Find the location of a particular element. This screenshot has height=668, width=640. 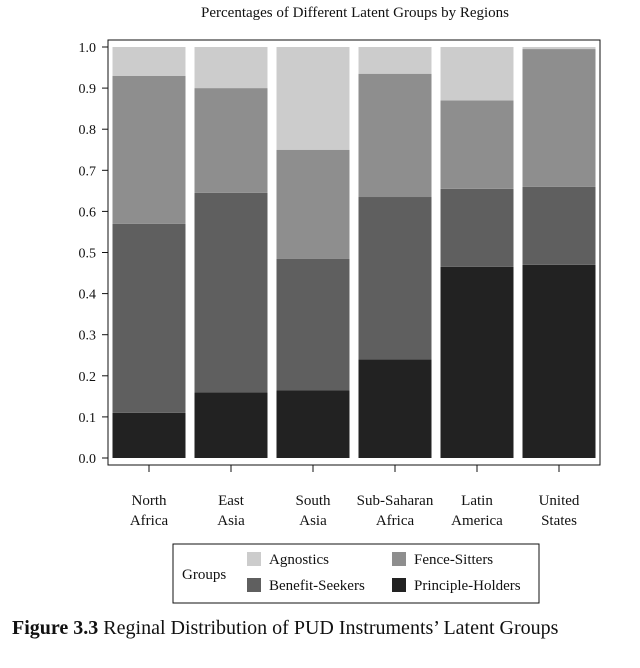

y-tick-label: 0.3 is located at coordinates (88, 336).